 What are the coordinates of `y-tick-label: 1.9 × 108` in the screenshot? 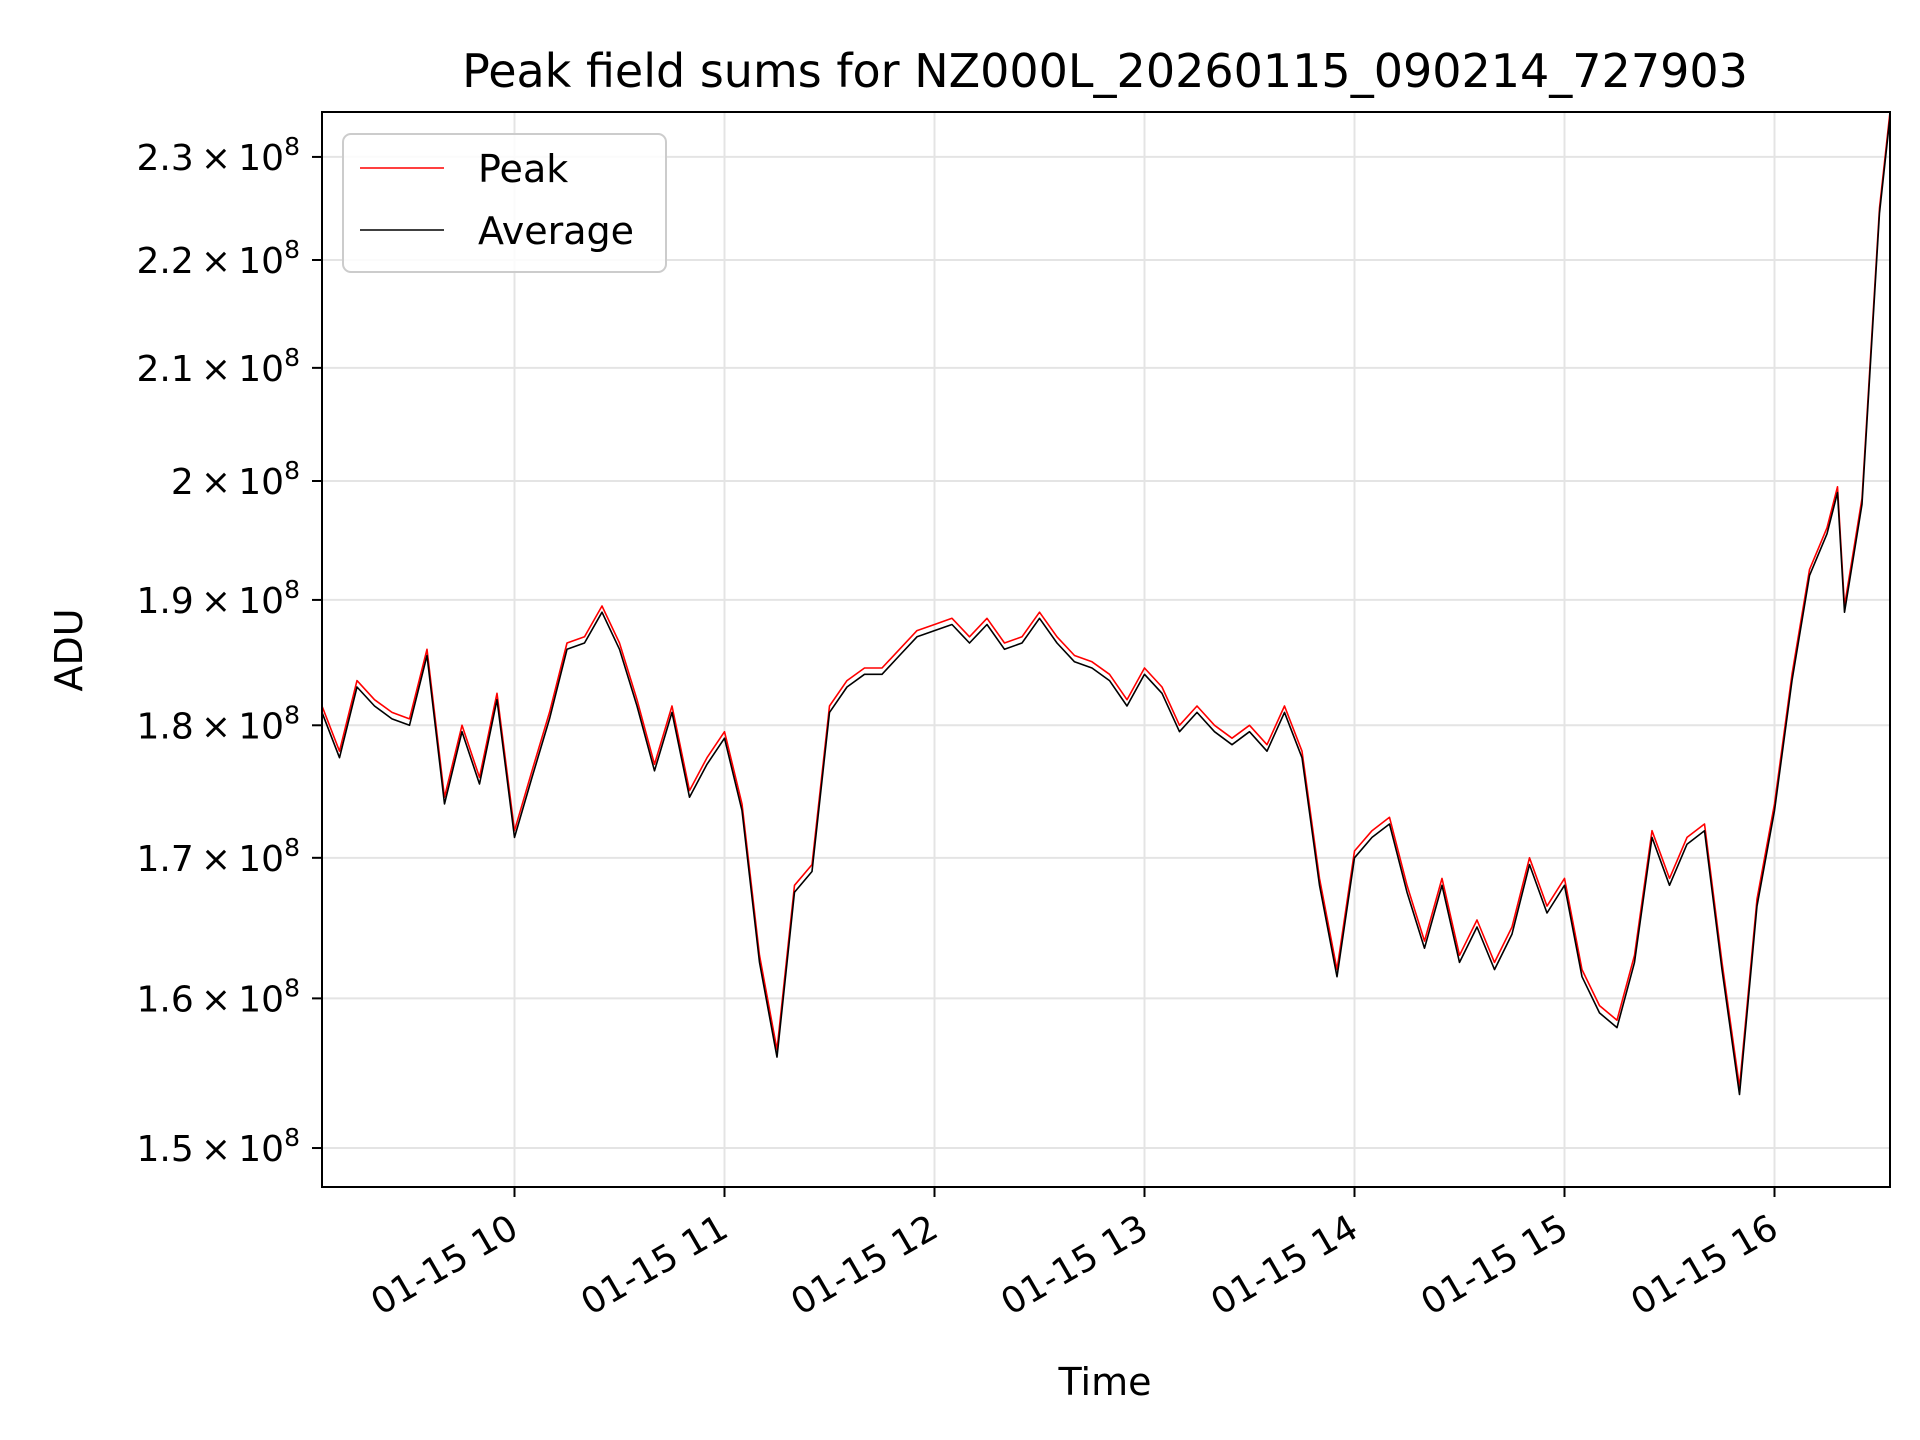 It's located at (218, 598).